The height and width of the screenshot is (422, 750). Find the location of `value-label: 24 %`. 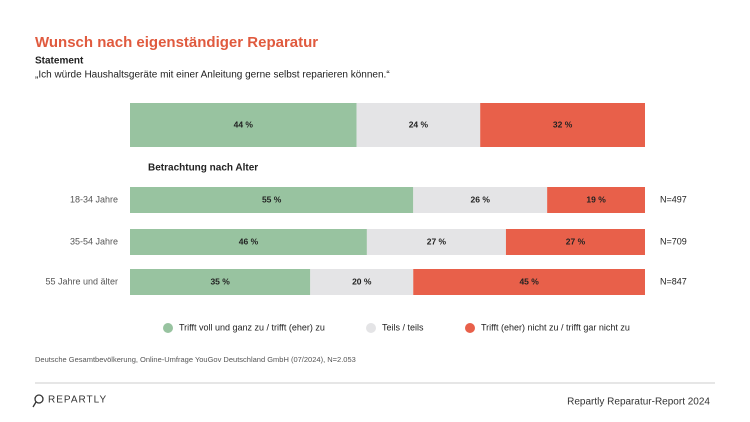

value-label: 24 % is located at coordinates (419, 124).